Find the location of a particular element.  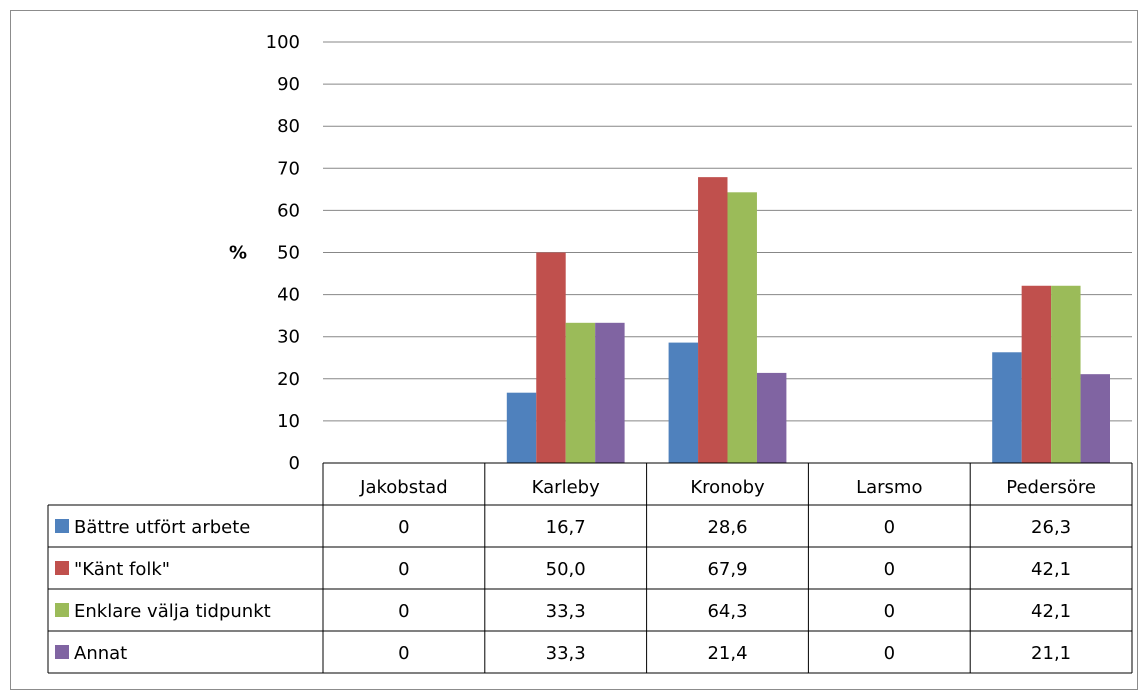

y-tick-label: 30 is located at coordinates (288, 337).